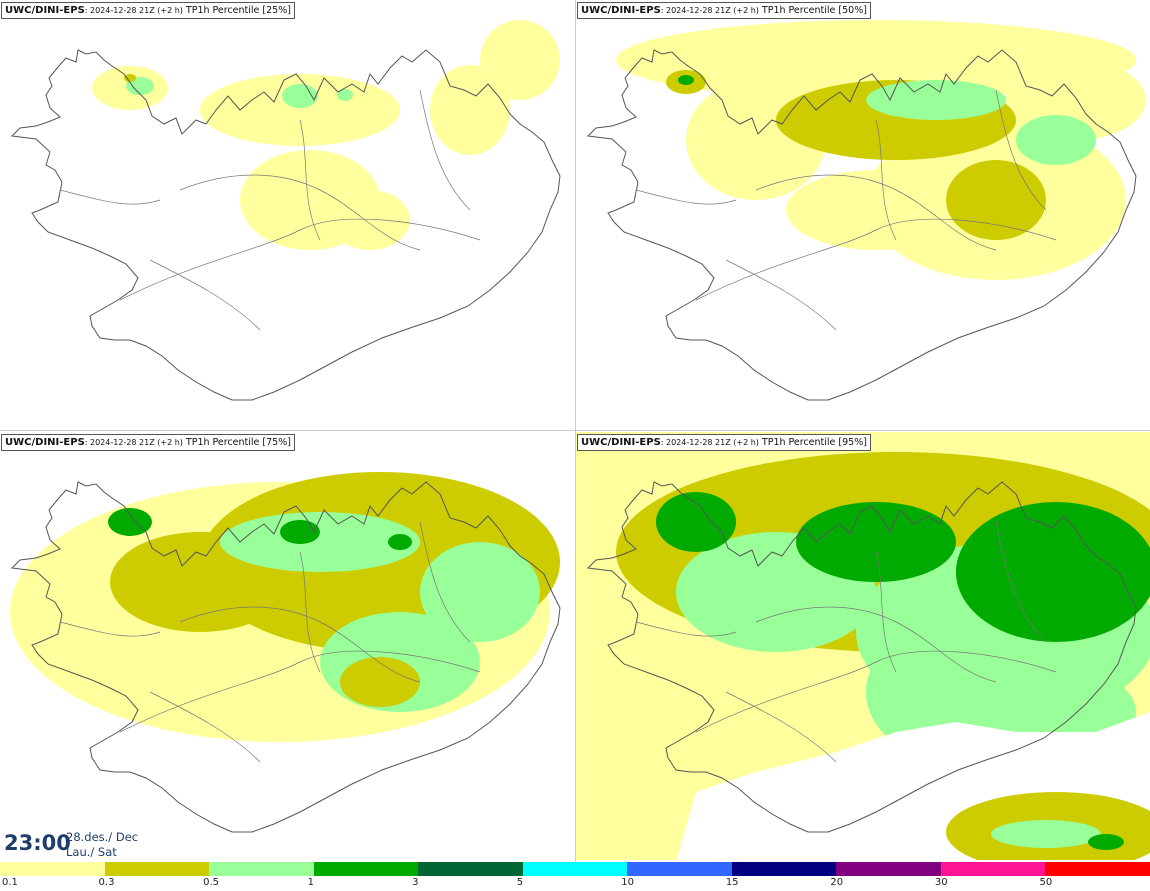 This screenshot has height=891, width=1150. I want to click on valid-time-box: 23:00 28.des./ Dec Lau./ Sat, so click(287, 844).